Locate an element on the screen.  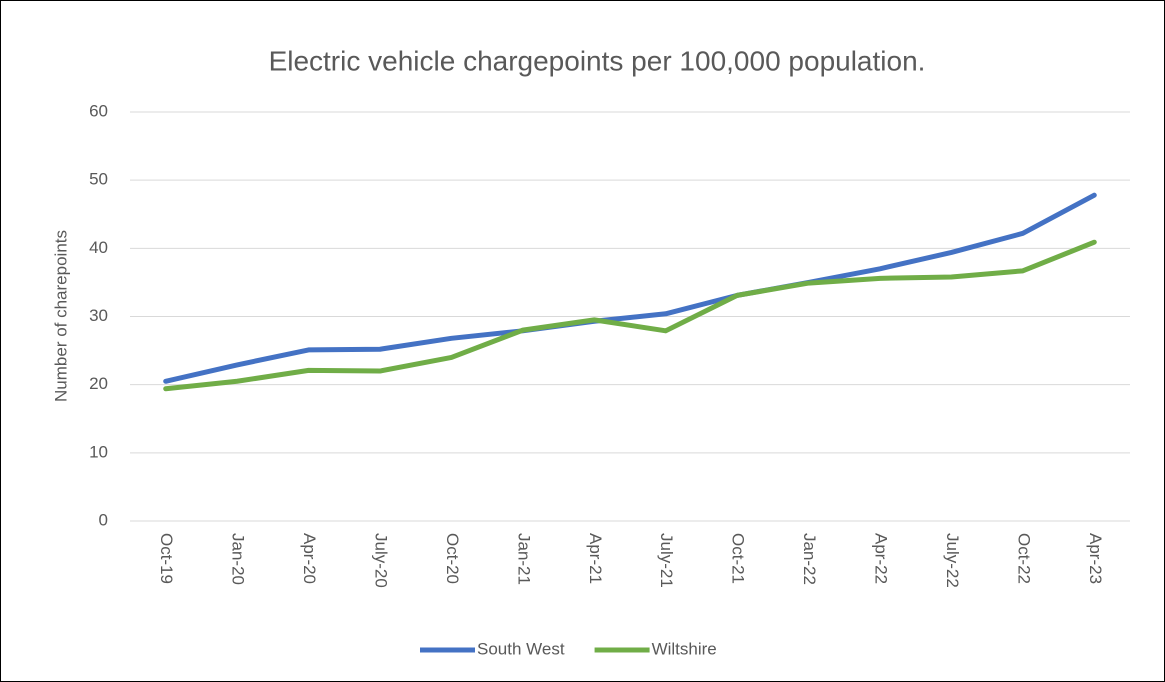
x-tick-label: Oct-20 is located at coordinates (452, 558).